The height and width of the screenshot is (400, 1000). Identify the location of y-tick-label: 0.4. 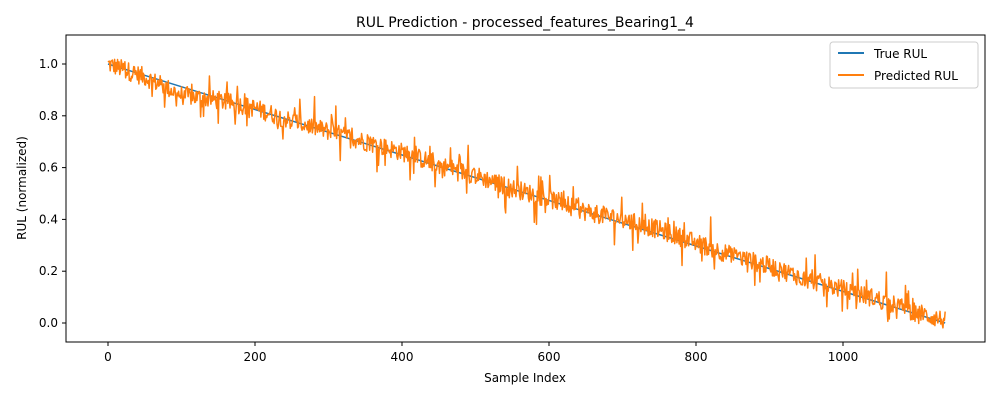
(48, 219).